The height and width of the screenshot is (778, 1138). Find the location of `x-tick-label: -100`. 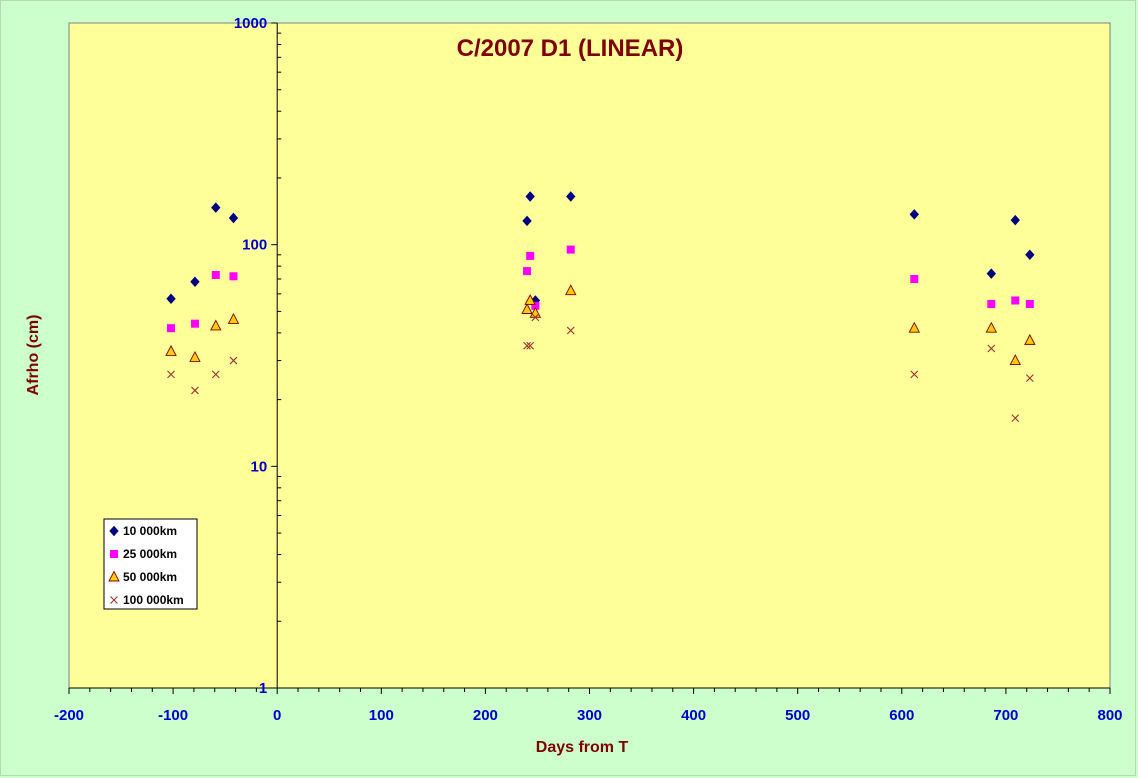

x-tick-label: -100 is located at coordinates (173, 715).